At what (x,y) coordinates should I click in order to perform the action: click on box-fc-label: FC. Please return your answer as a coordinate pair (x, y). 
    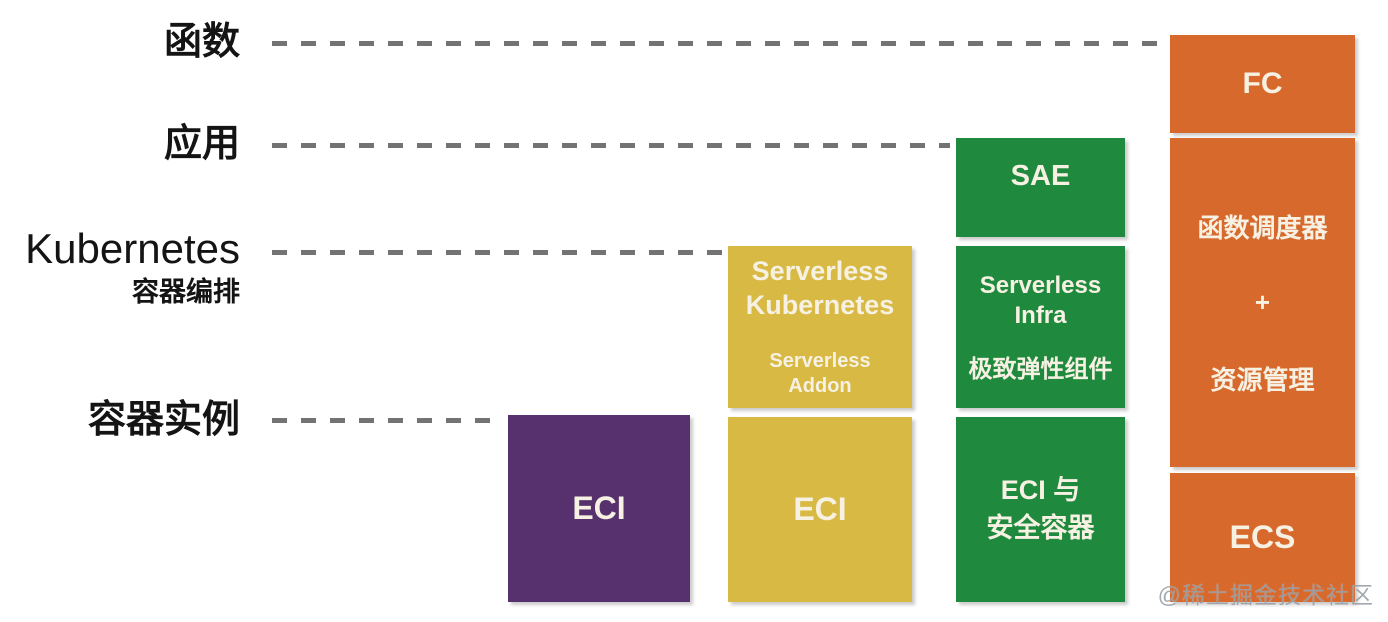
    Looking at the image, I should click on (1262, 83).